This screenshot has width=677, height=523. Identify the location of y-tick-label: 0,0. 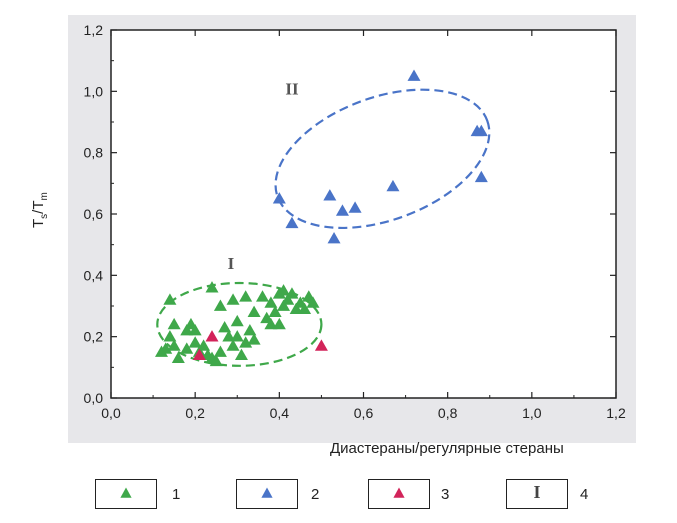
(94, 398).